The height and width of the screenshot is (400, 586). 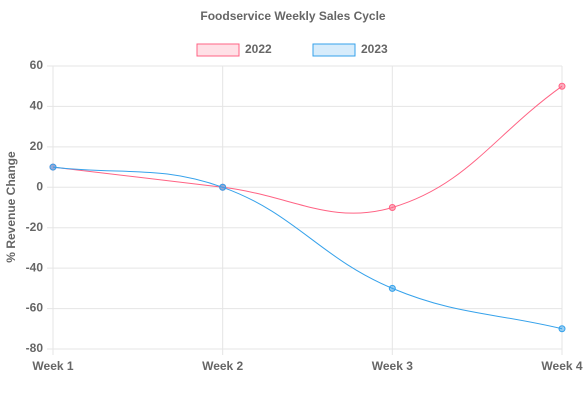 What do you see at coordinates (293, 16) in the screenshot?
I see `chart-title: Foodservice Weekly Sales Cycle` at bounding box center [293, 16].